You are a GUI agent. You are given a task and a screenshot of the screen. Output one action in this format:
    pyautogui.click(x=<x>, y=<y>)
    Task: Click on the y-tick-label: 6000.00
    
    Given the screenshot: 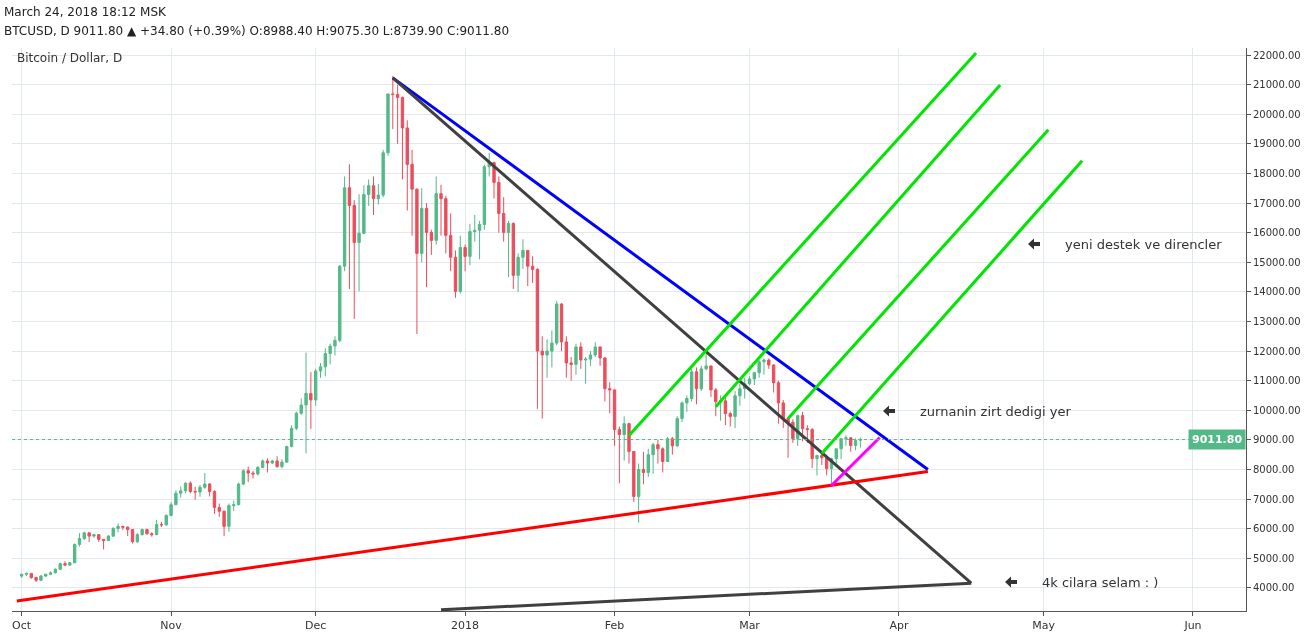 What is the action you would take?
    pyautogui.click(x=1274, y=529)
    